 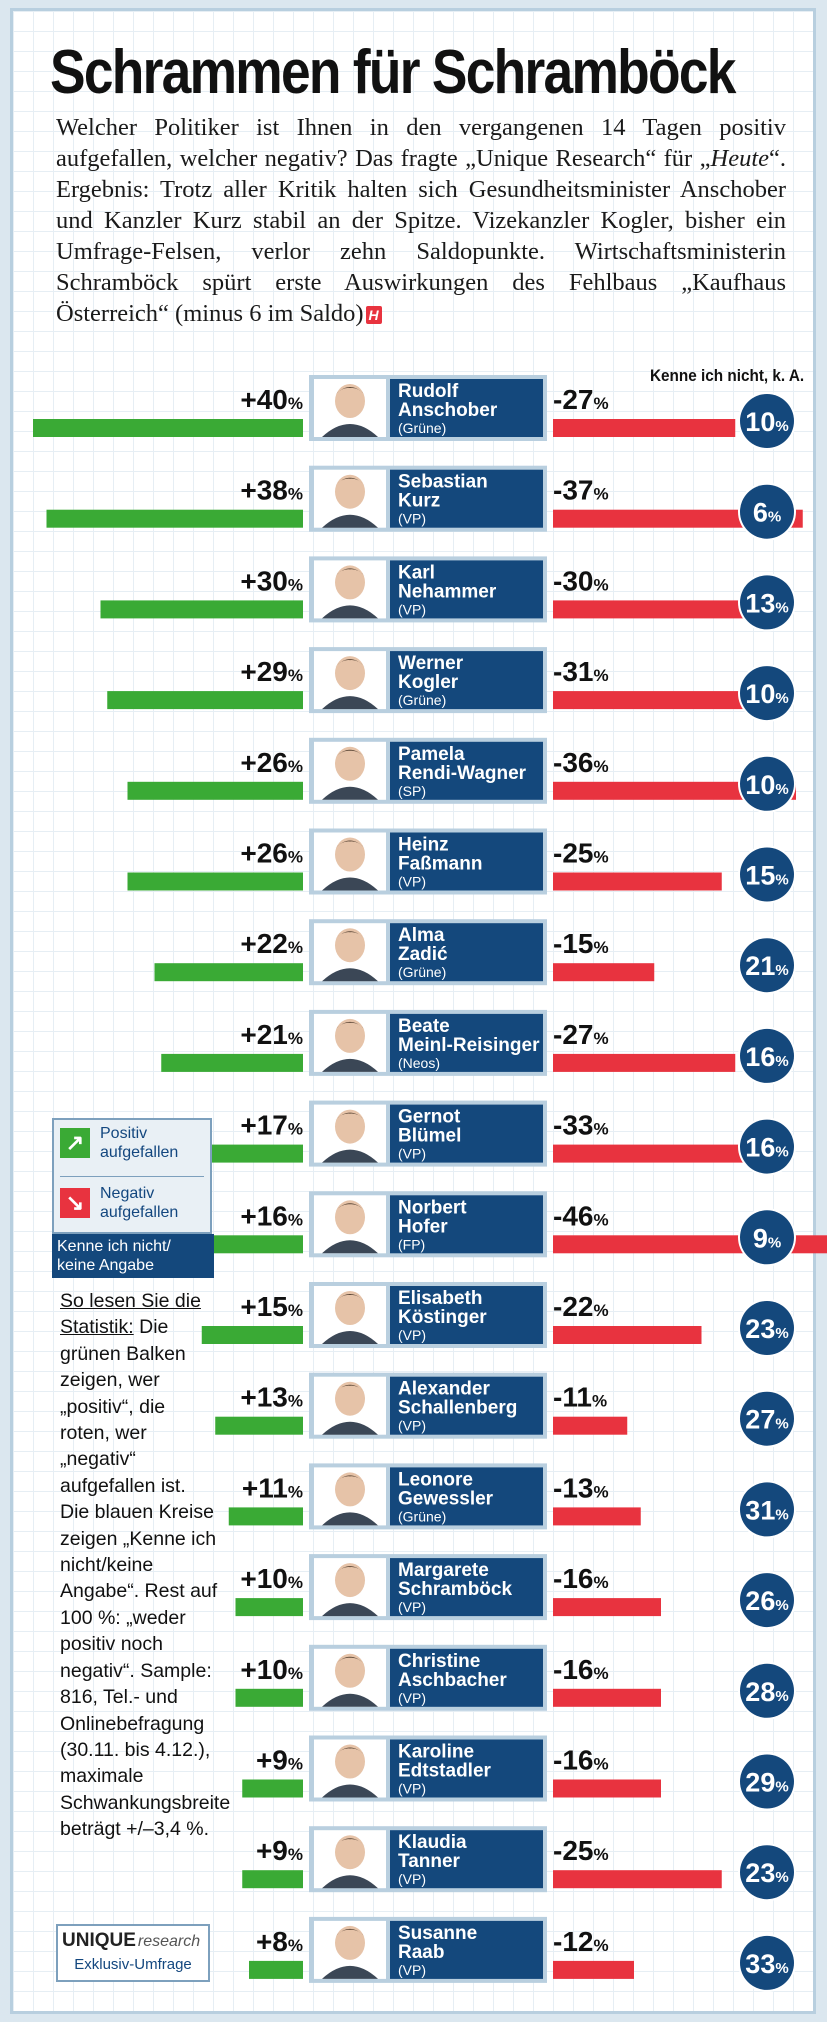 I want to click on politician-party: (Neos), so click(x=419, y=1063).